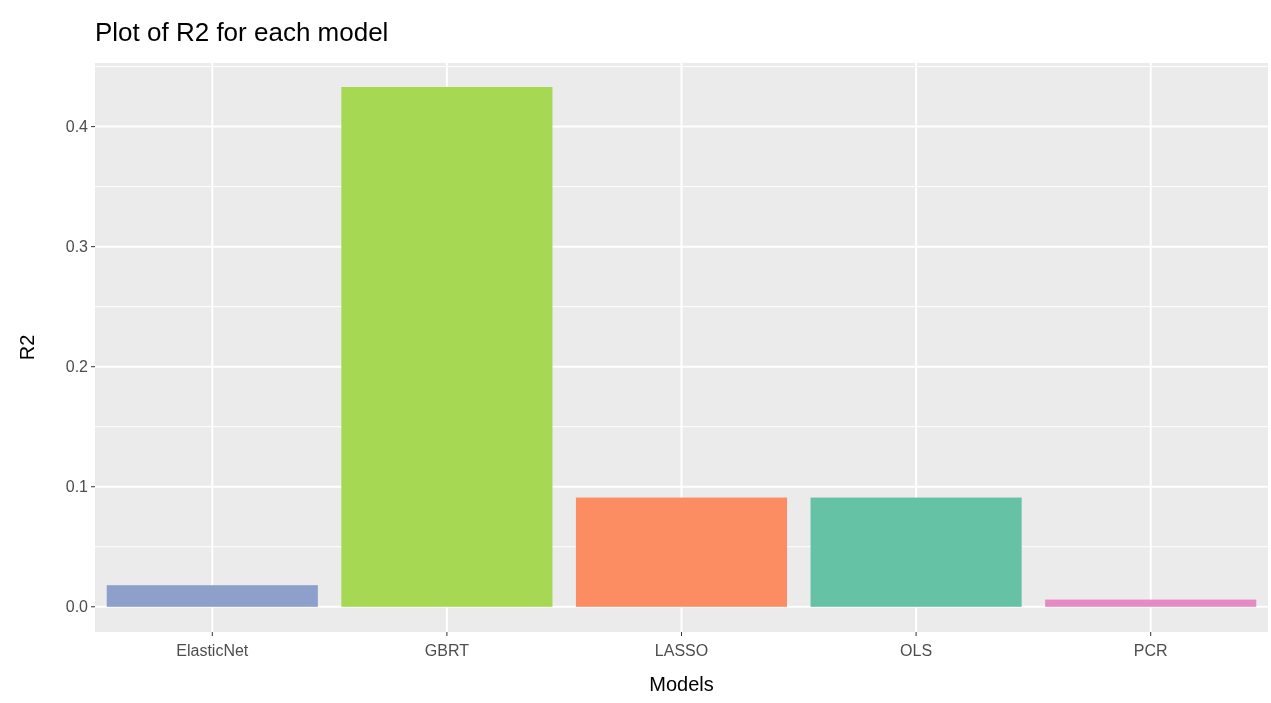  I want to click on chart-title: Plot of R2 for each model, so click(242, 32).